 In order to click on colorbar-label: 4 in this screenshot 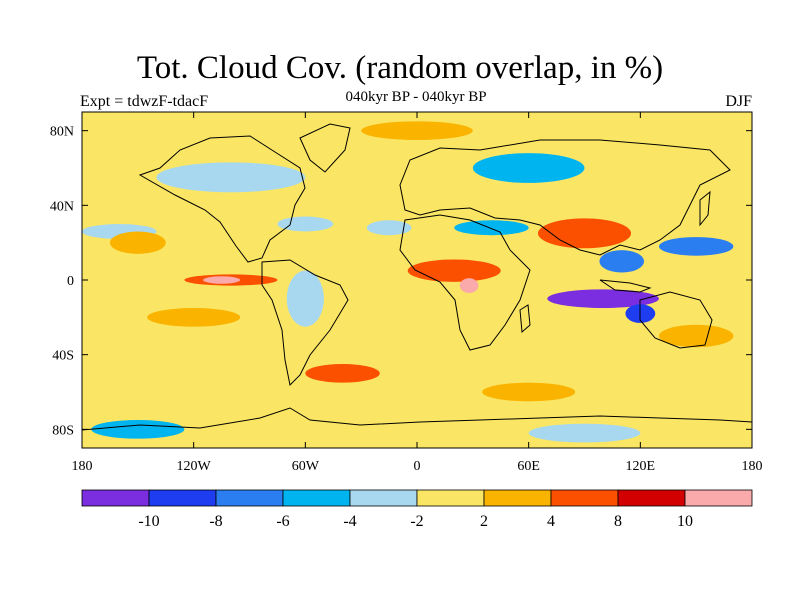, I will do `click(551, 521)`.